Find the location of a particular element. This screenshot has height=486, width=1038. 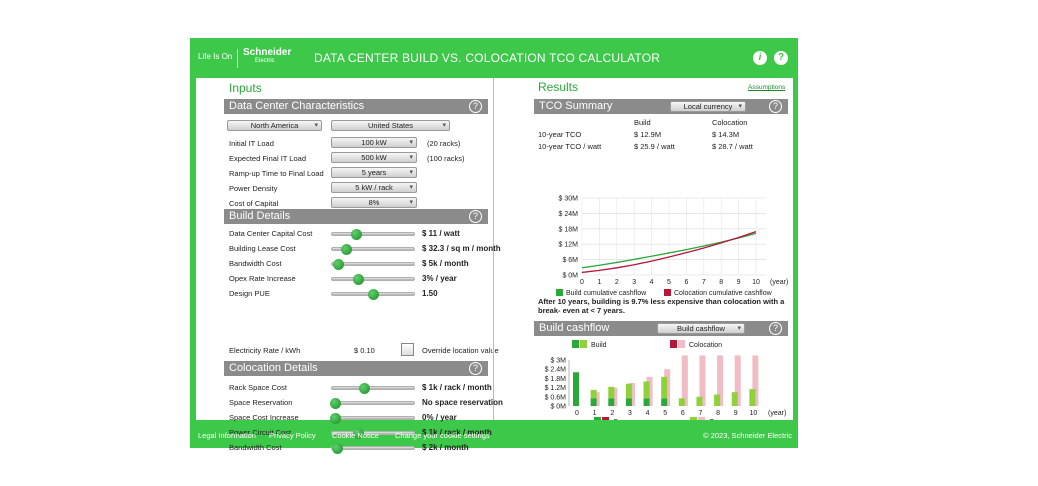

tco-row-label: 10-year TCO / watt is located at coordinates (570, 146).